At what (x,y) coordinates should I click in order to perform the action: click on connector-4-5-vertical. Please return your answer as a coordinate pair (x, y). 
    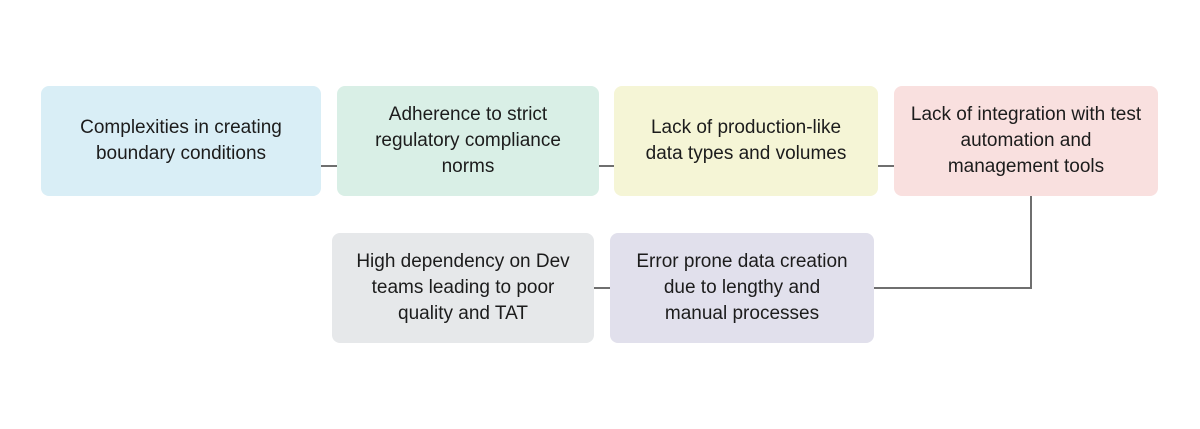
    Looking at the image, I should click on (1031, 242).